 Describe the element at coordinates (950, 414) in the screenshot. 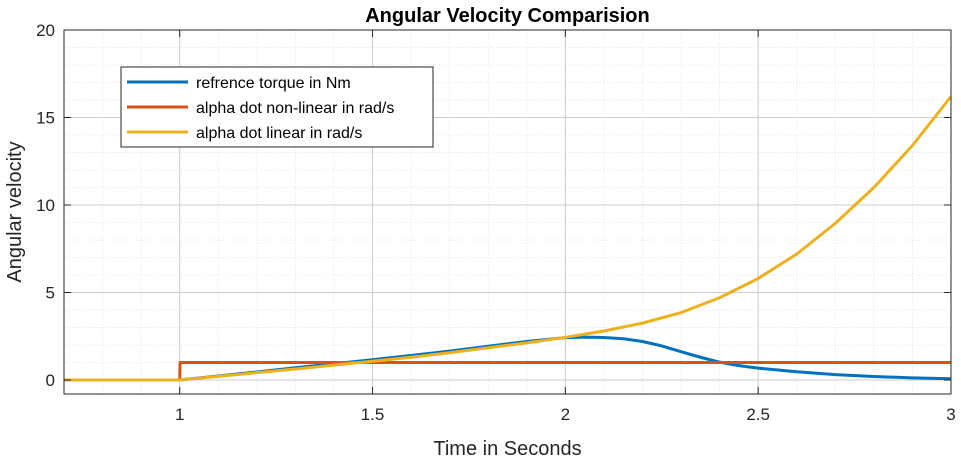

I see `x-tick-label: 3` at that location.